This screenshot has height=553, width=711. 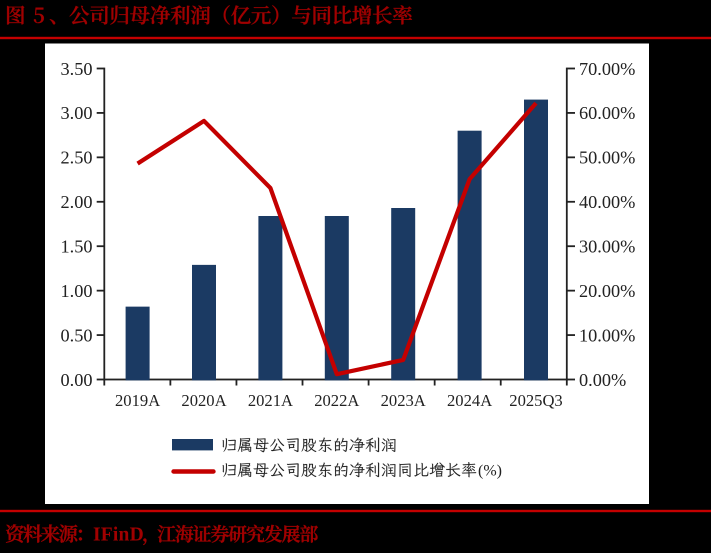 I want to click on svg-text: 2022A, so click(x=336, y=400).